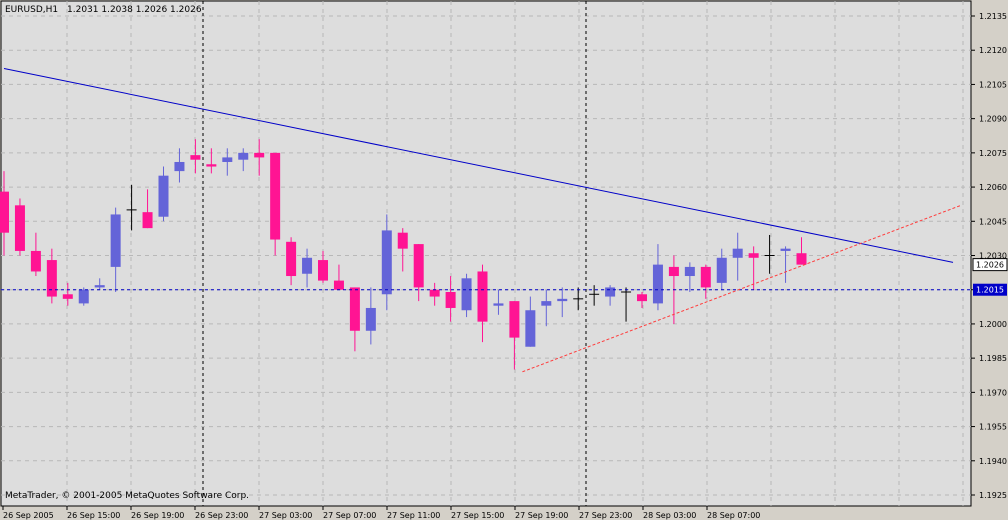  What do you see at coordinates (993, 392) in the screenshot?
I see `y-tick-label: 1.1970` at bounding box center [993, 392].